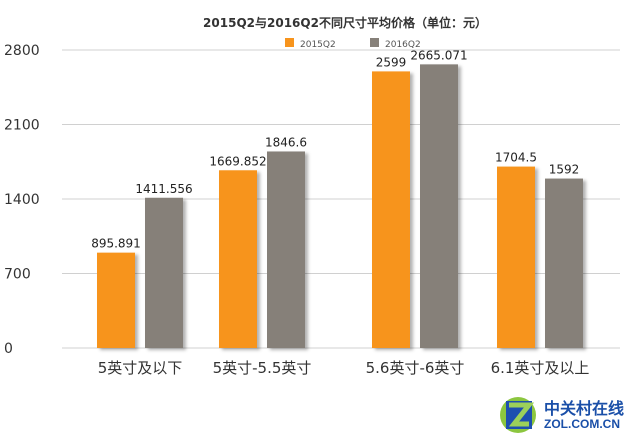  What do you see at coordinates (22, 51) in the screenshot?
I see `y-tick-label: 2800` at bounding box center [22, 51].